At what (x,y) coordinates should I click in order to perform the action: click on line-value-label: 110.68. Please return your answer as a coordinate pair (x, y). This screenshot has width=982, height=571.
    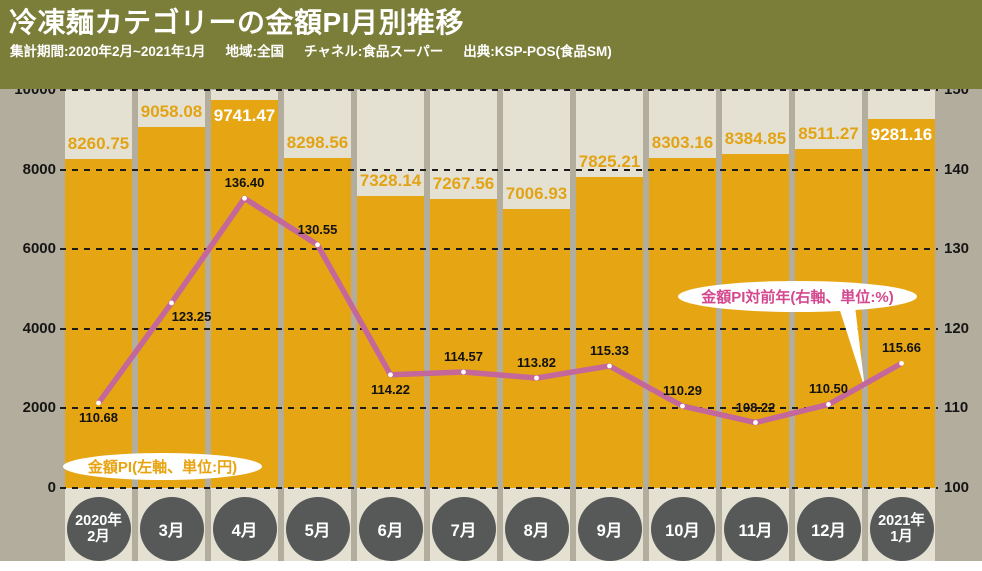
    Looking at the image, I should click on (98, 417).